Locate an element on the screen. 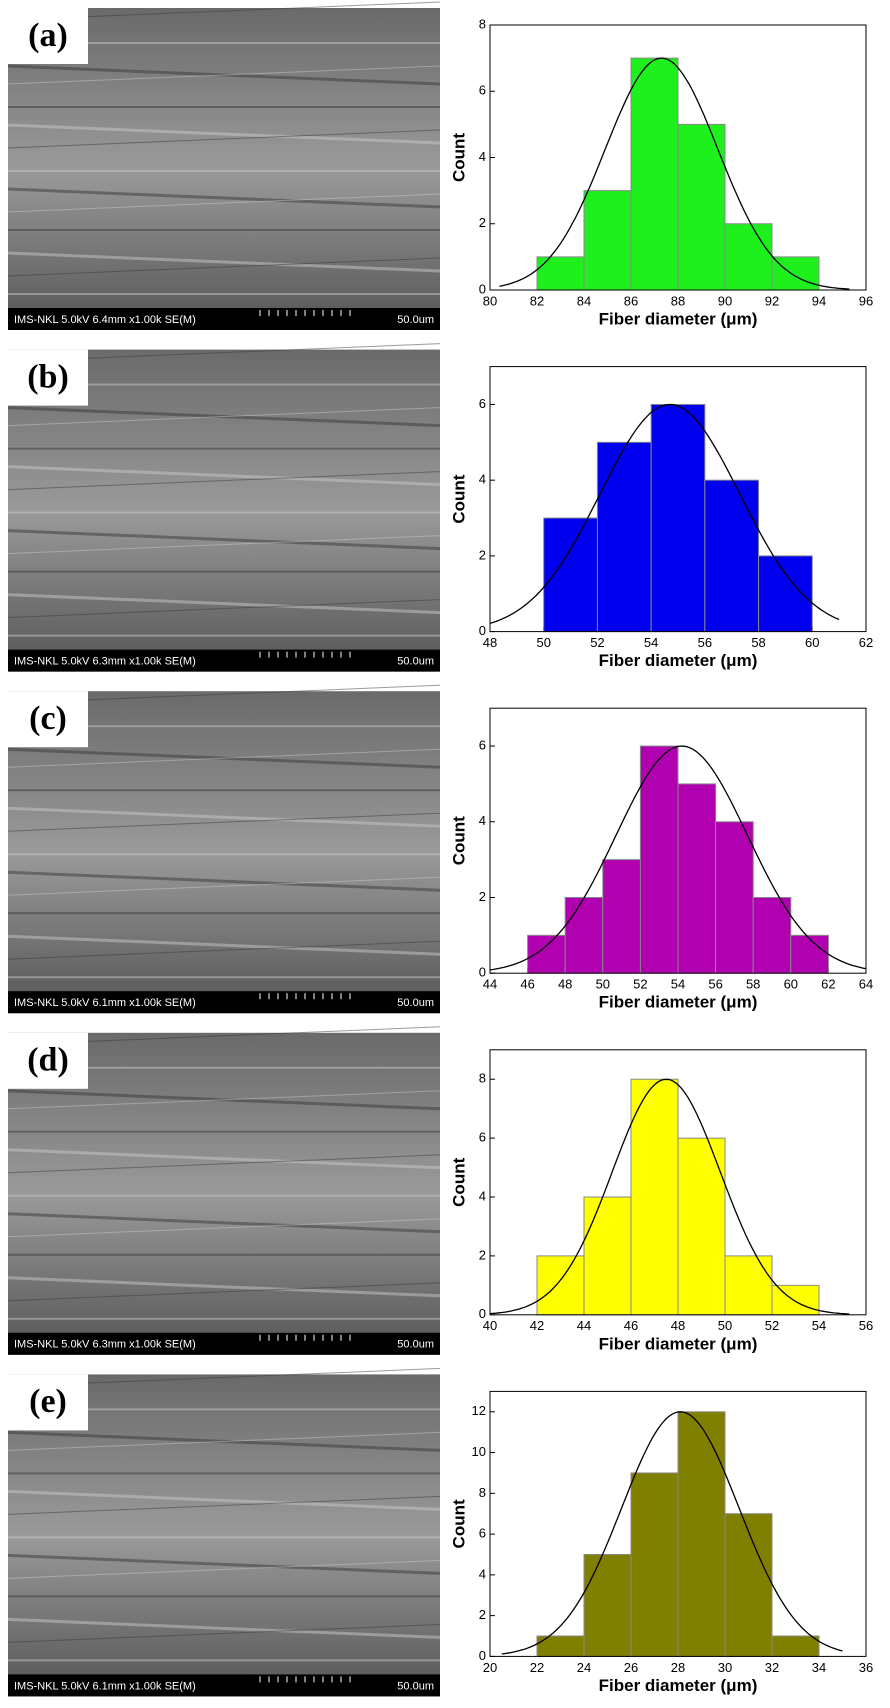 This screenshot has width=890, height=1708. x-tick-label: 64 is located at coordinates (866, 984).